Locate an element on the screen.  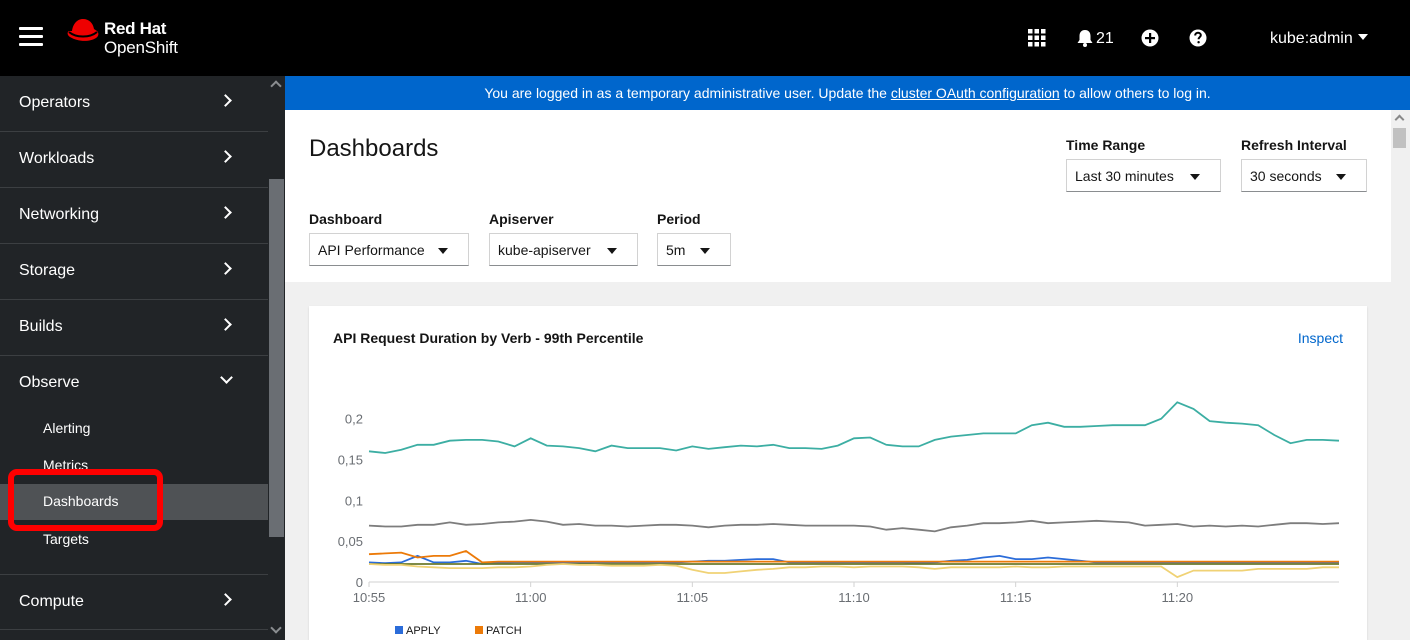
content-scrollbar-thumb is located at coordinates (1399, 138).